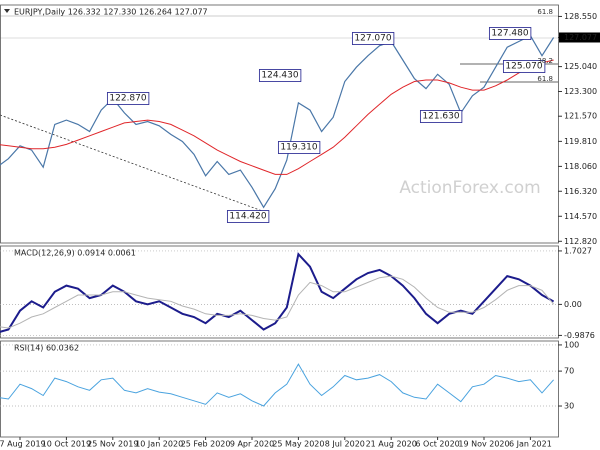 The image size is (600, 450). I want to click on y-tick-label: 119.810, so click(580, 141).